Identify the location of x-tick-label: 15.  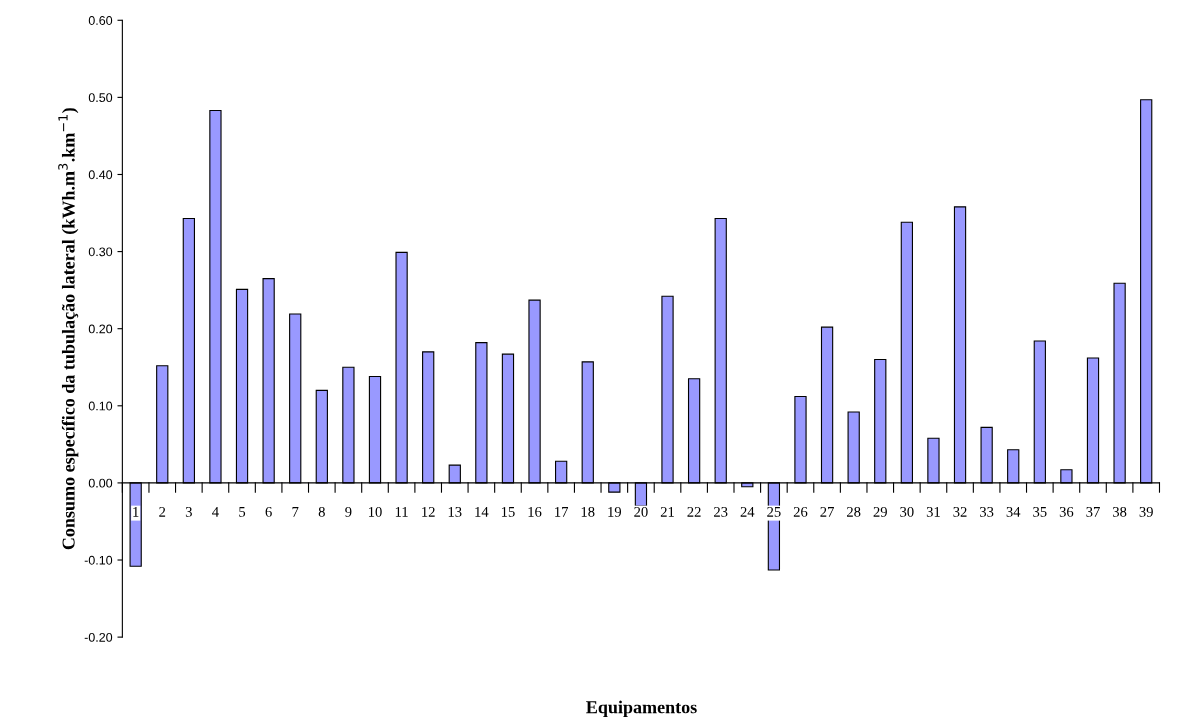
(508, 512).